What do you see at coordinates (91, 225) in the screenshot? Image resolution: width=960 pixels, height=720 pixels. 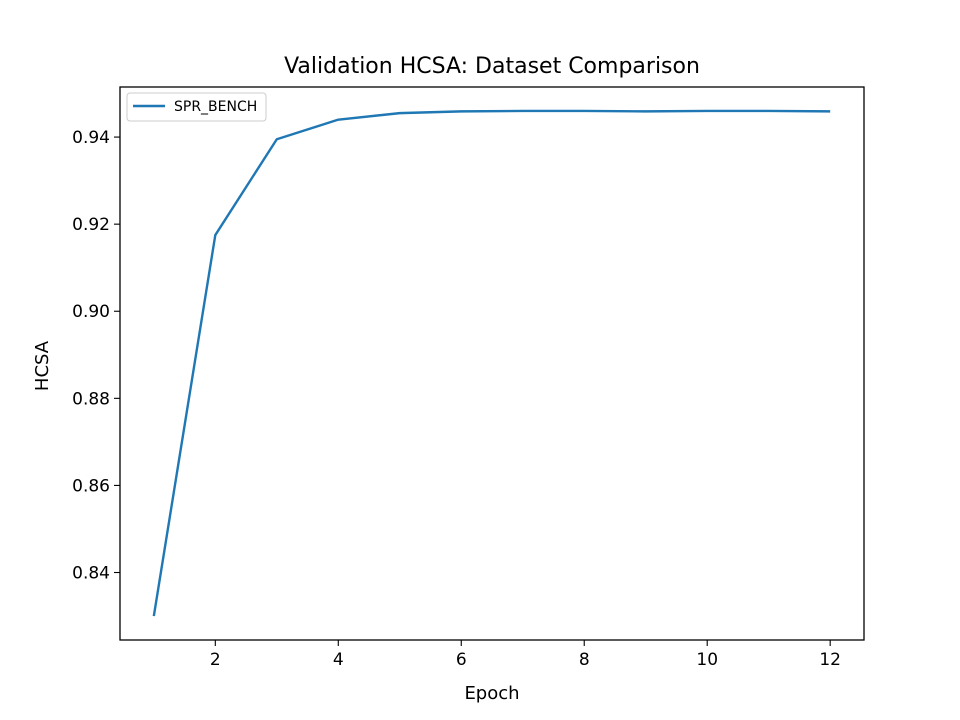 I see `y-tick-label: 0.92` at bounding box center [91, 225].